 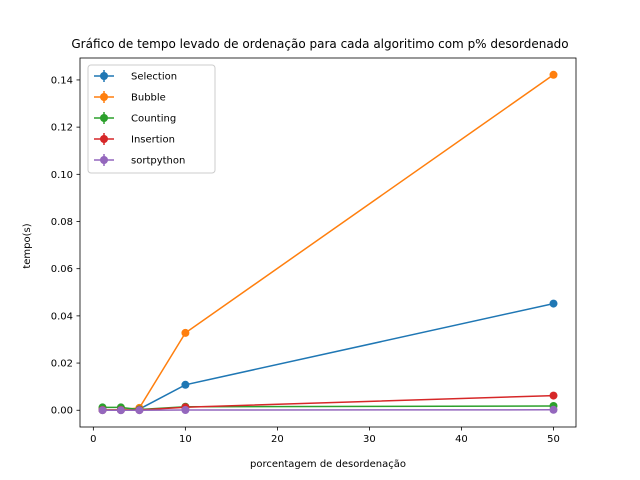 I want to click on legend-label-counting: Counting, so click(x=153, y=119).